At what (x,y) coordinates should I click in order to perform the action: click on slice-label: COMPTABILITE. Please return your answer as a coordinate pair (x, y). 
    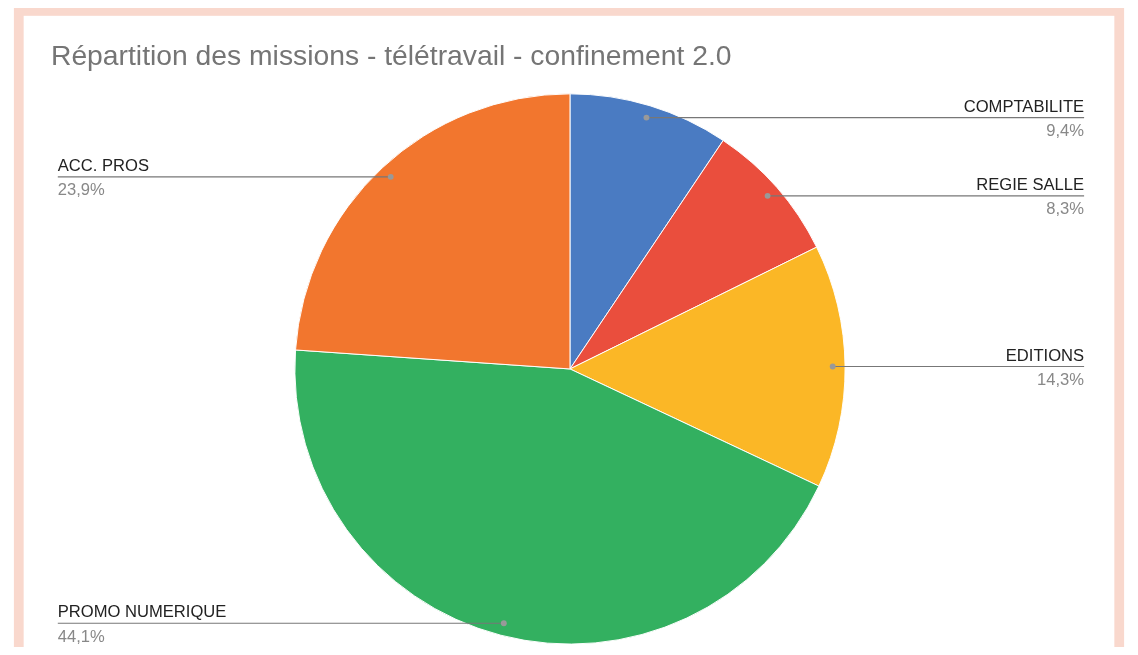
    Looking at the image, I should click on (1024, 106).